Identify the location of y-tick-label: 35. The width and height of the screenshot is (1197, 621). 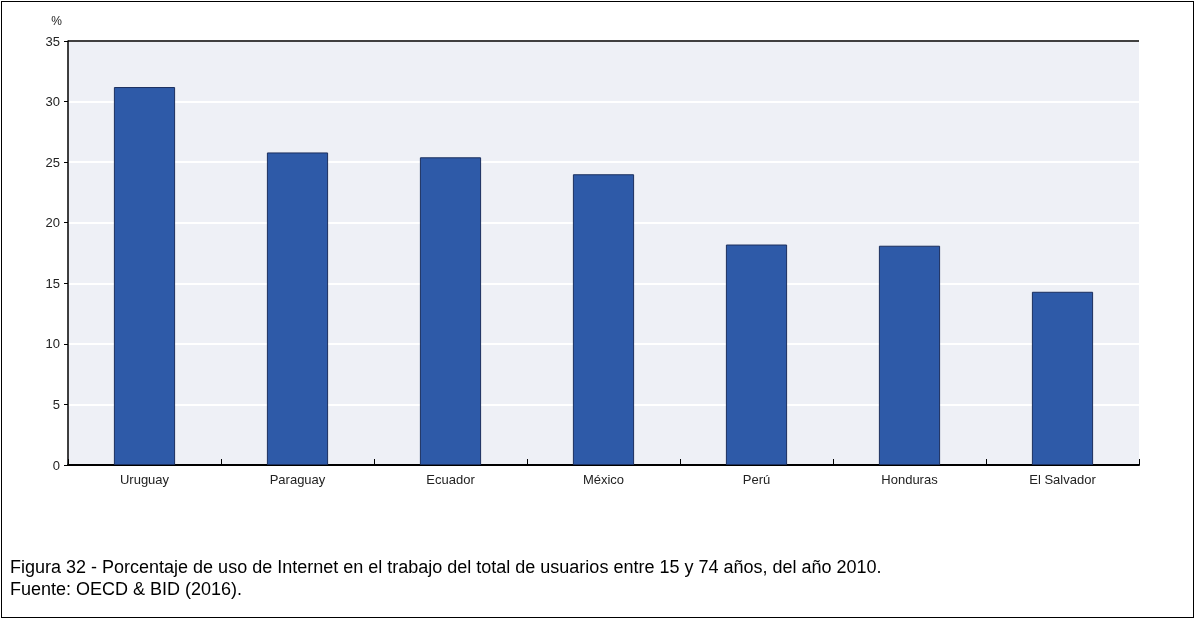
(52, 41).